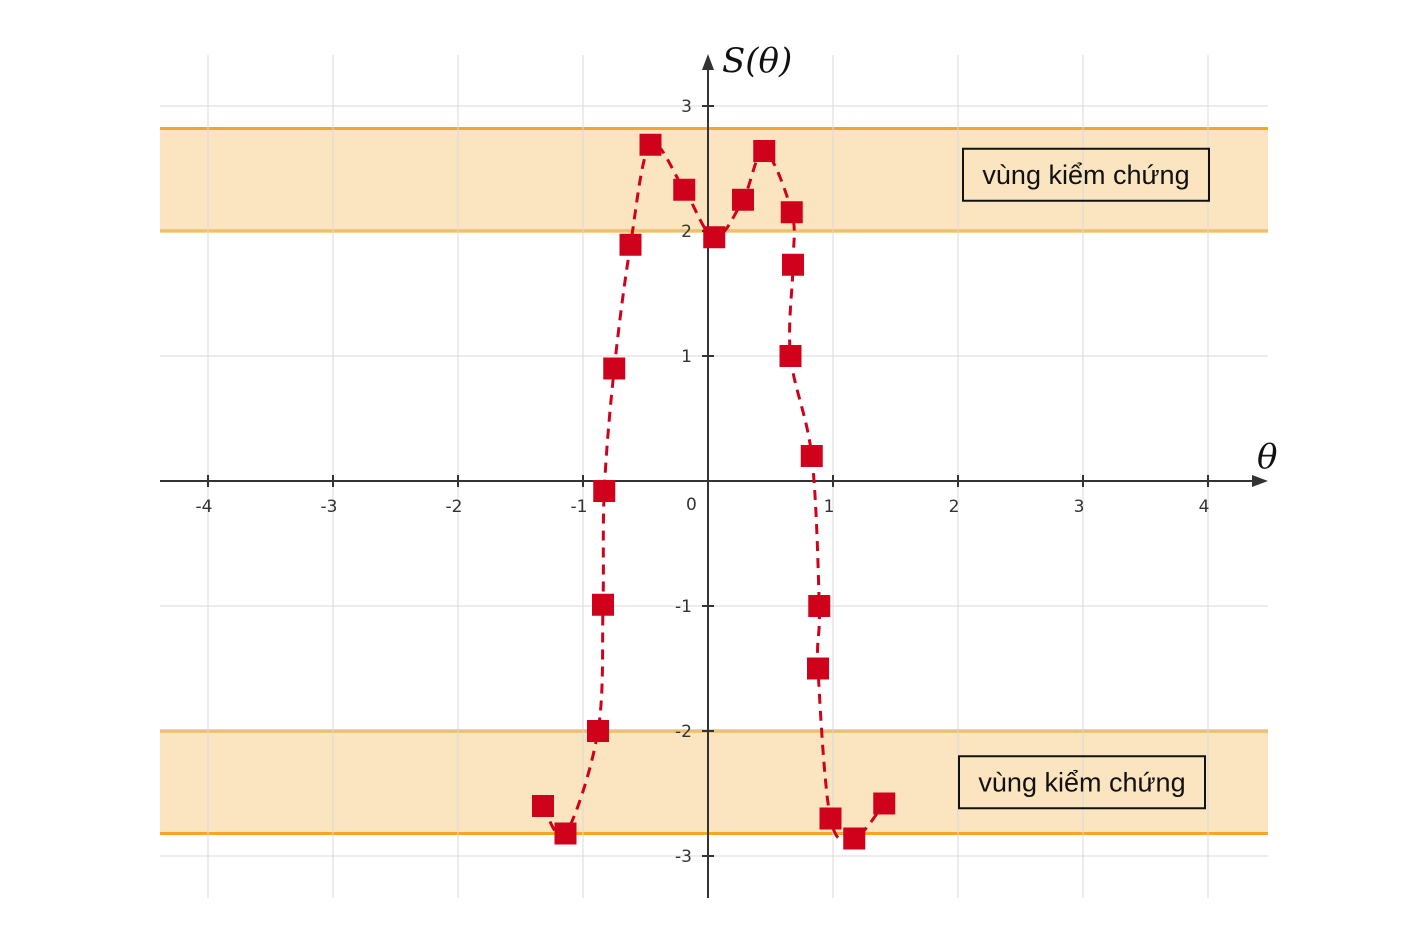  What do you see at coordinates (579, 507) in the screenshot?
I see `x-tick-label: -1` at bounding box center [579, 507].